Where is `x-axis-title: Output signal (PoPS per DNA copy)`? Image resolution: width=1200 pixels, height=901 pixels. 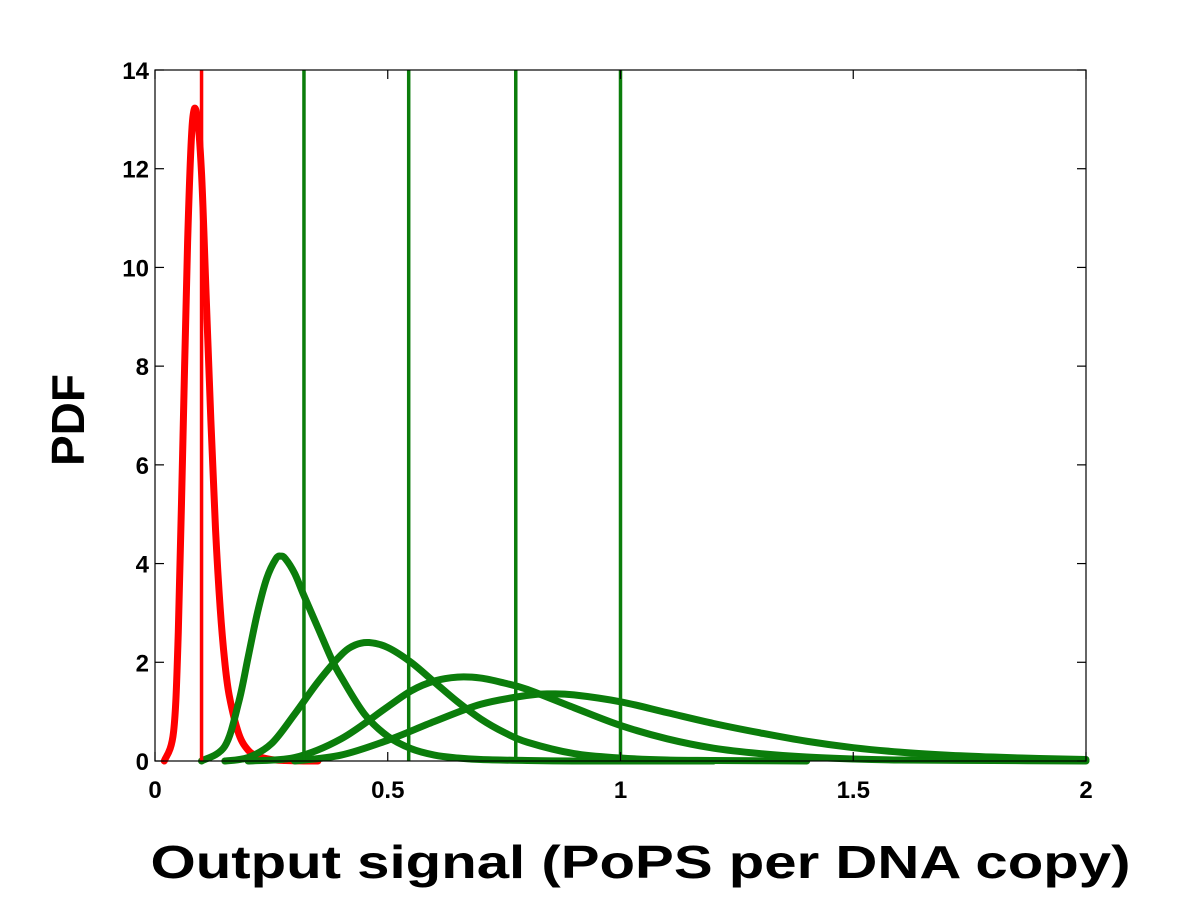 x-axis-title: Output signal (PoPS per DNA copy) is located at coordinates (641, 862).